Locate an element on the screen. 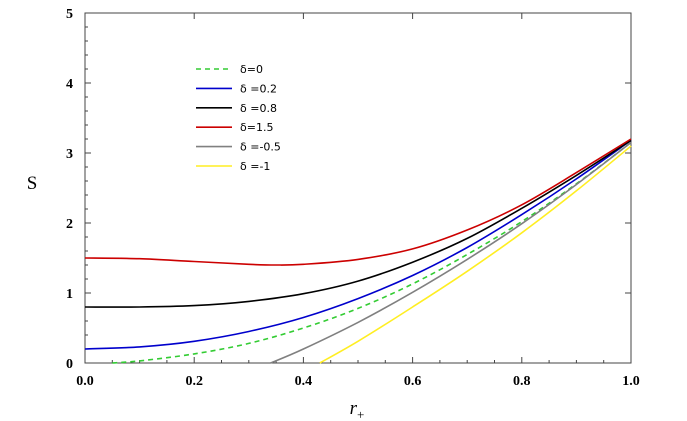 The image size is (687, 421). y-tick-label: 4 is located at coordinates (69, 84).